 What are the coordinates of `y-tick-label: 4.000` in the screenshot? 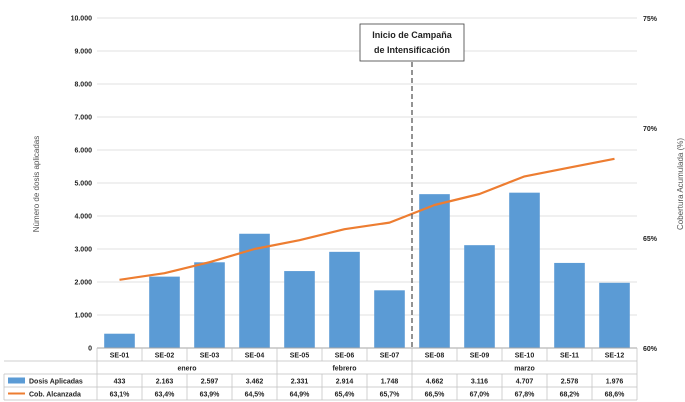 It's located at (83, 217).